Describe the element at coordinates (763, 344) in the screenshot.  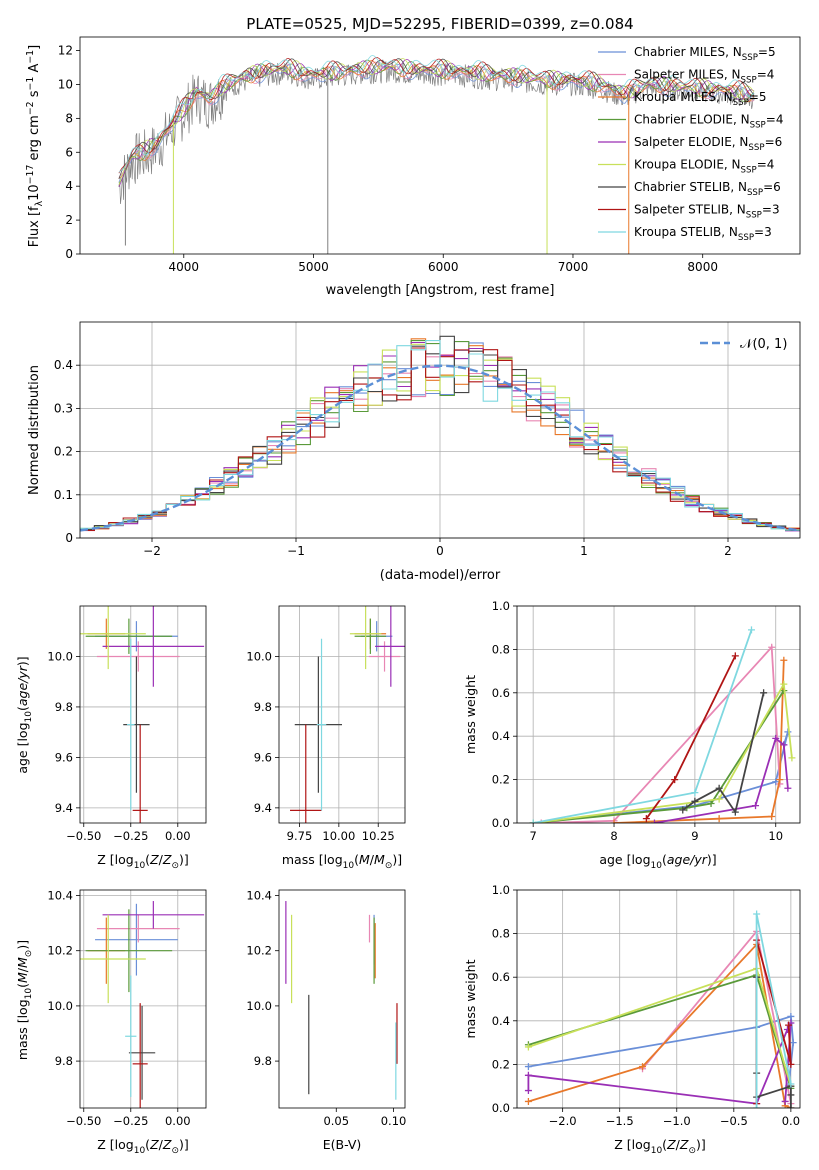
I see `legend-entry: 𝒩(0, 1)` at that location.